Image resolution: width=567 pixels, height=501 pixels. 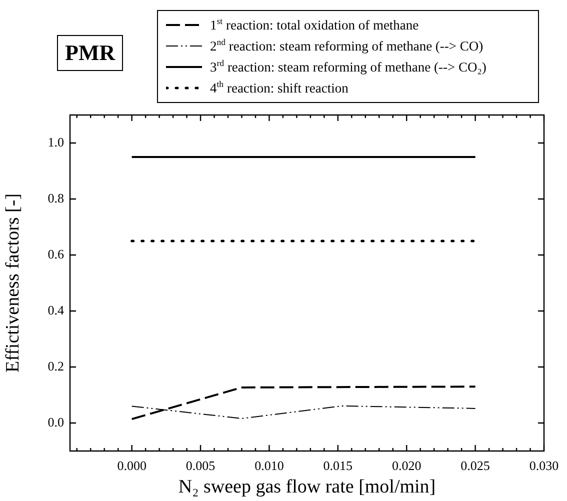 What do you see at coordinates (56, 254) in the screenshot?
I see `y-tick-label: 0.6` at bounding box center [56, 254].